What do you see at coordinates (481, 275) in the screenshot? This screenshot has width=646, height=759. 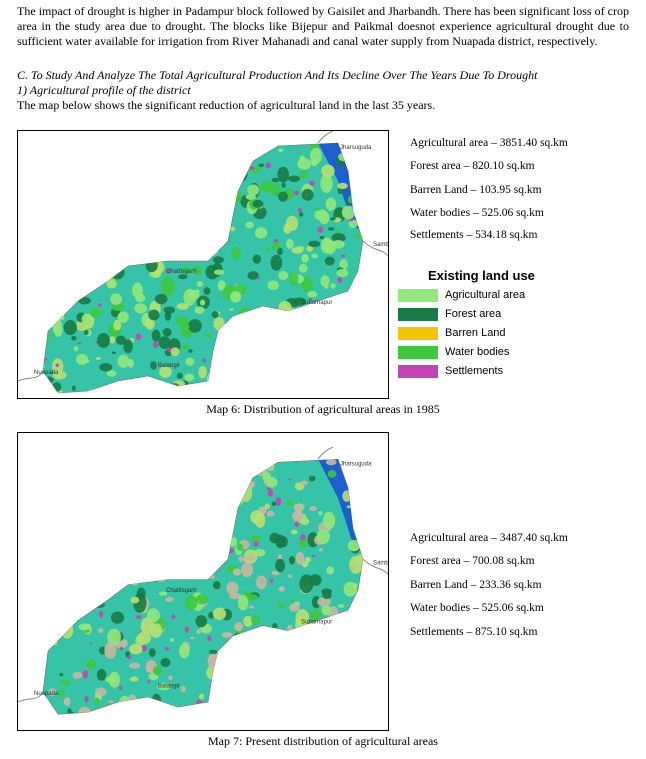 I see `legend-title: Existing land use` at bounding box center [481, 275].